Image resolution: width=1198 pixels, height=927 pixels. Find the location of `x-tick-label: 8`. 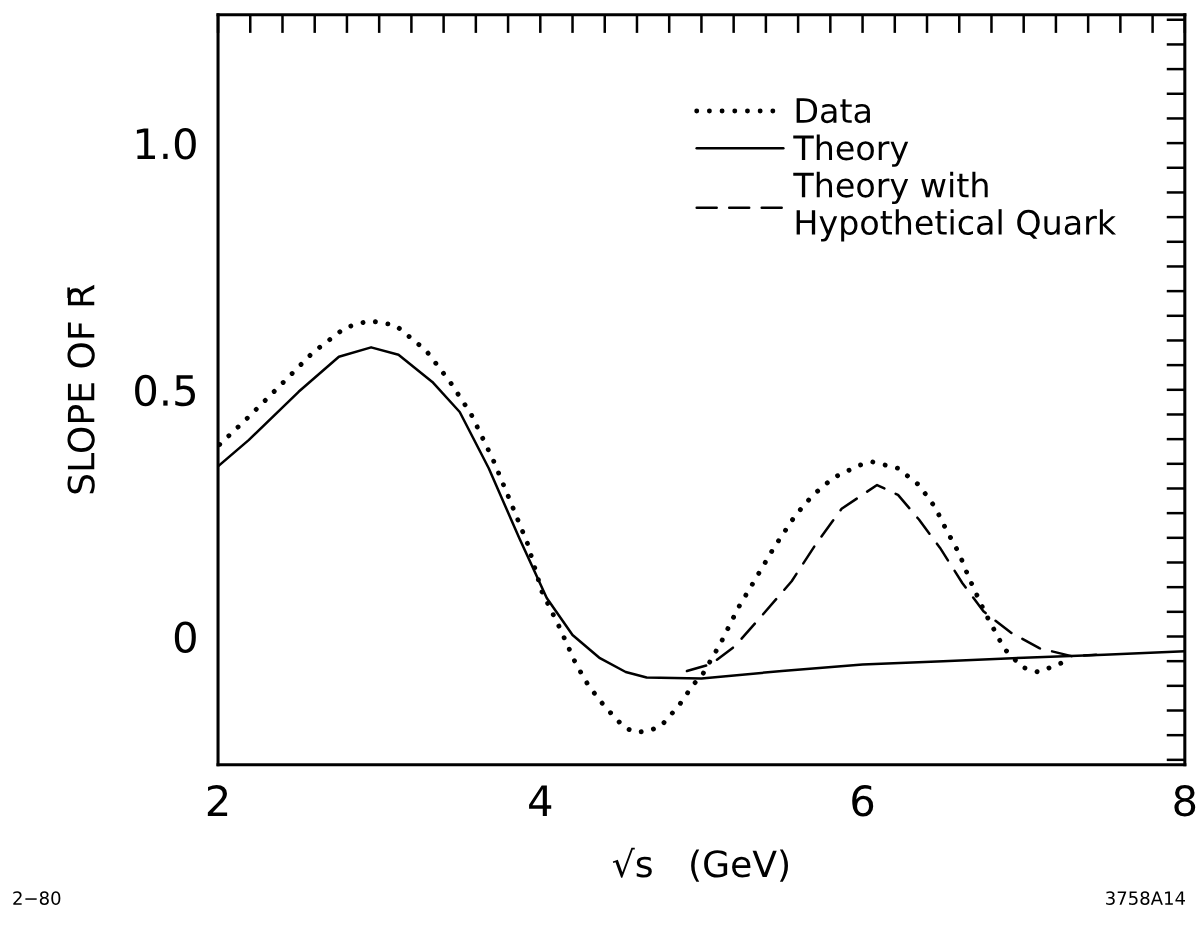

x-tick-label: 8 is located at coordinates (1185, 800).